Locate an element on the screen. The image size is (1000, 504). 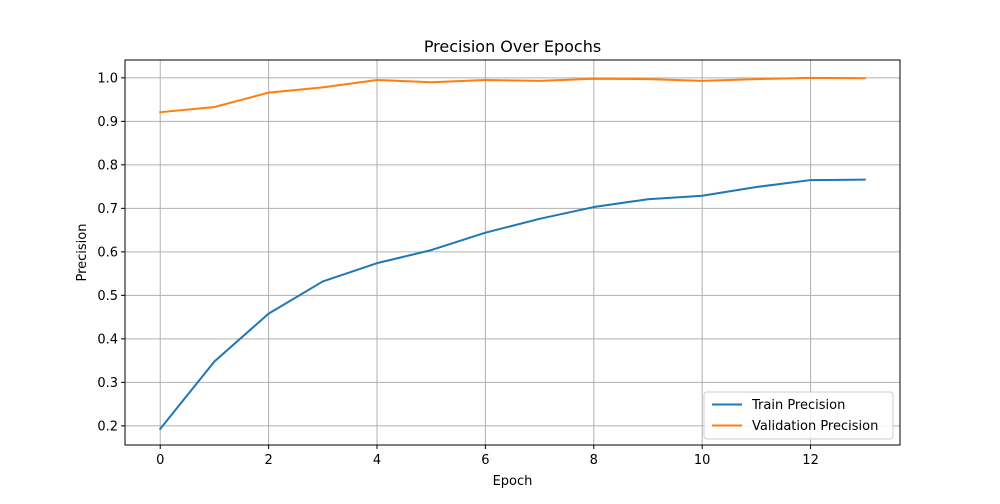
x-tick-label: 8 is located at coordinates (594, 460).